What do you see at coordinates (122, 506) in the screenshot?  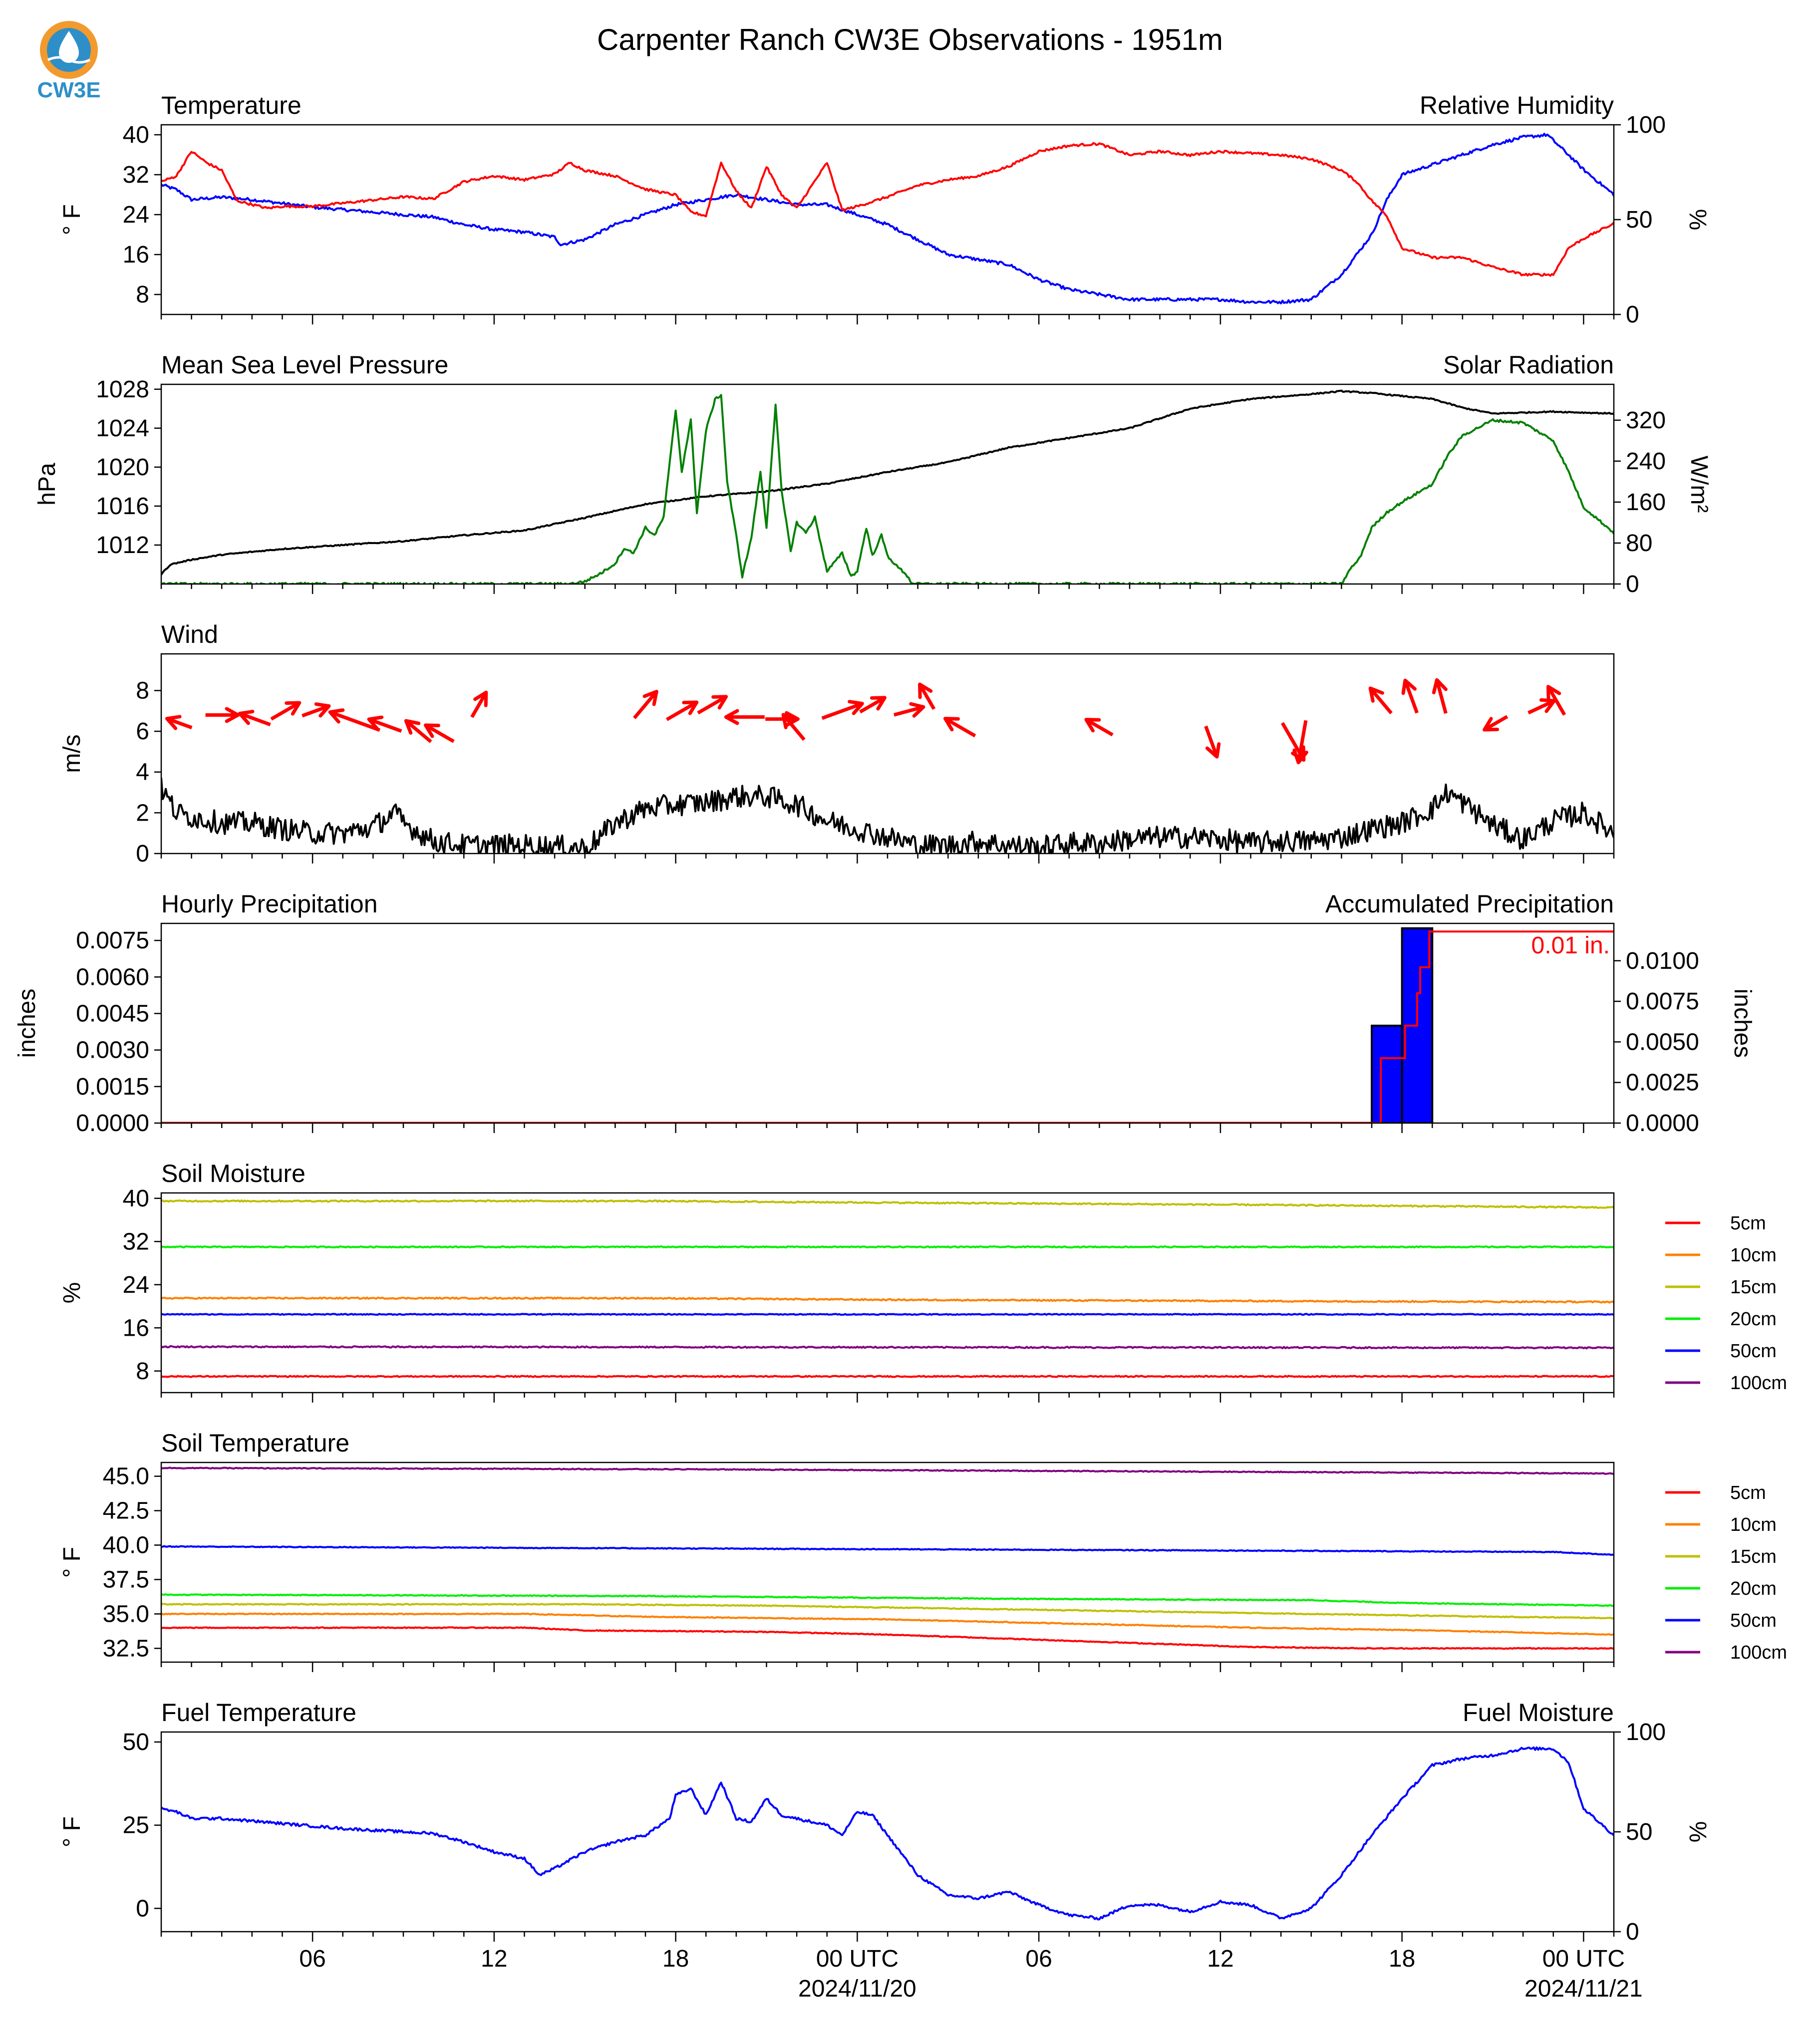 I see `y-tick-label: 1016` at bounding box center [122, 506].